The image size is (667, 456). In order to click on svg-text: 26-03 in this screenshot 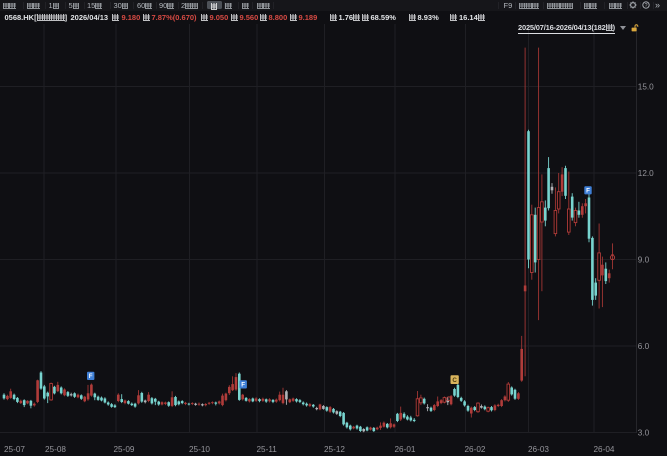, I will do `click(538, 449)`.